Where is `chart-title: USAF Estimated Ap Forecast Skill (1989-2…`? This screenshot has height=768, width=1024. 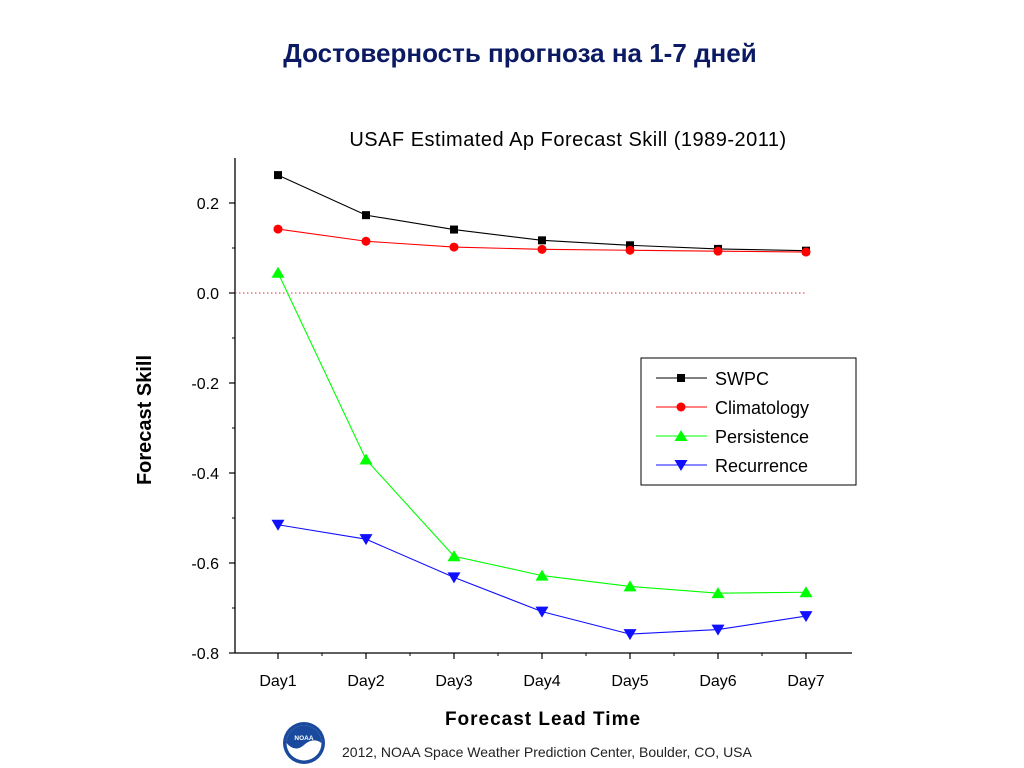
chart-title: USAF Estimated Ap Forecast Skill (1989-2… is located at coordinates (567, 140).